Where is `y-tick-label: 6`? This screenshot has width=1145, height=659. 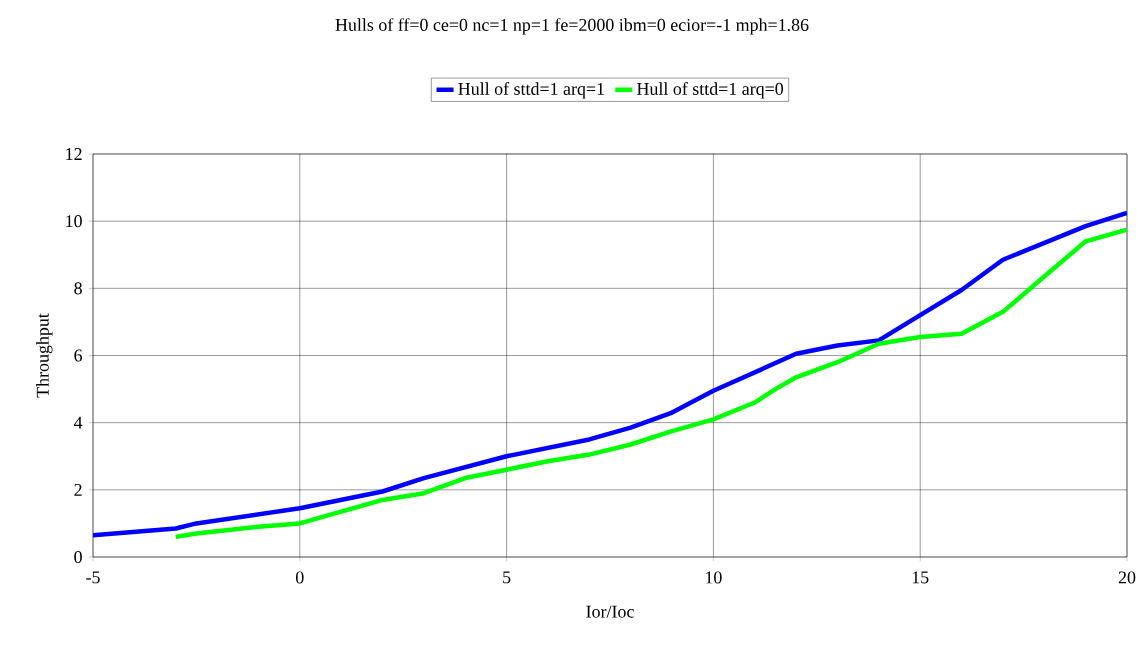 y-tick-label: 6 is located at coordinates (78, 355).